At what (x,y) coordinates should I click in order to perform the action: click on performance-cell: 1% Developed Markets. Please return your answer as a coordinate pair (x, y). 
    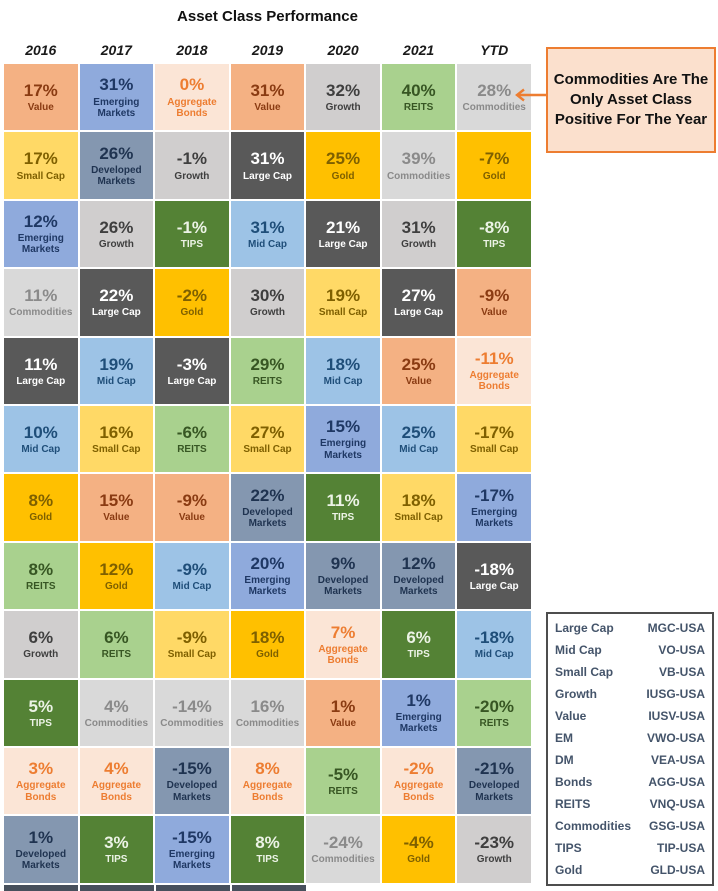
    Looking at the image, I should click on (41, 849).